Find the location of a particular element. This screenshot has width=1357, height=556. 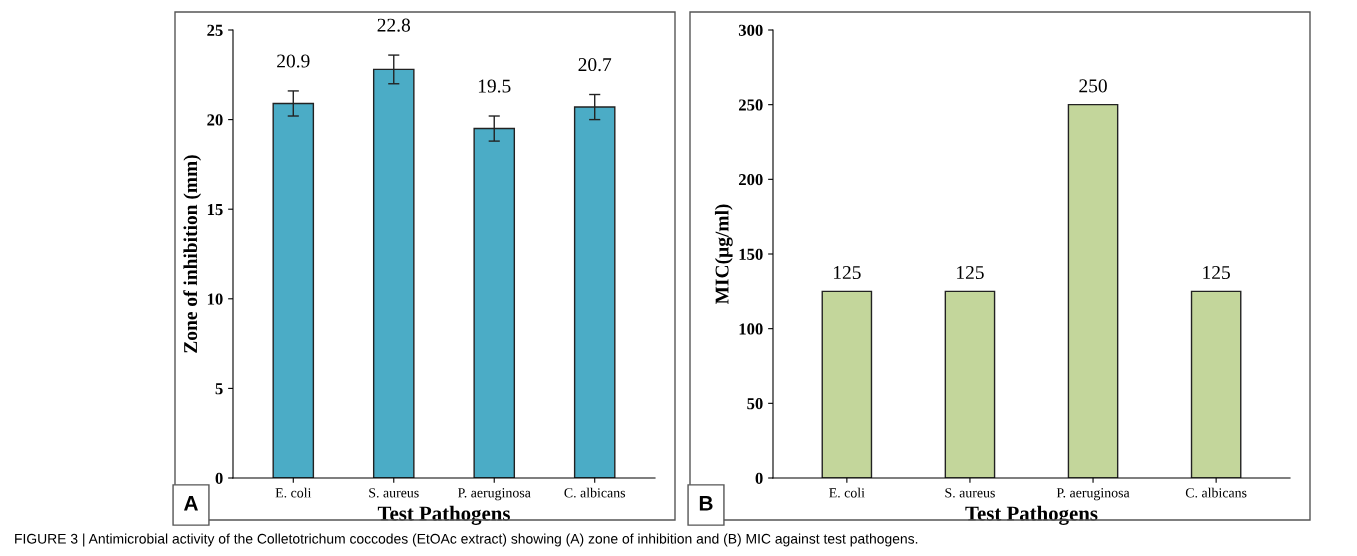

data-label: 19.5 is located at coordinates (494, 86).